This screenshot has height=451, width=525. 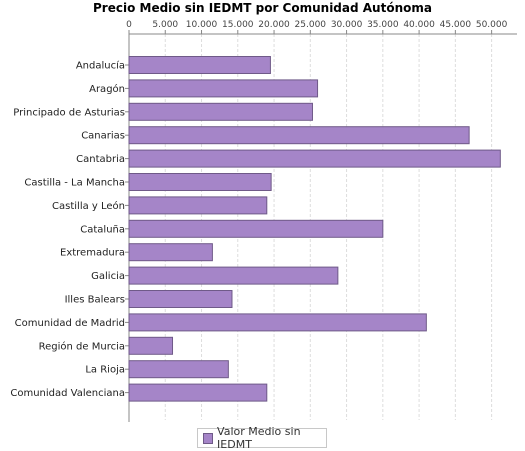 What do you see at coordinates (274, 25) in the screenshot?
I see `x-tick-label: 20.000` at bounding box center [274, 25].